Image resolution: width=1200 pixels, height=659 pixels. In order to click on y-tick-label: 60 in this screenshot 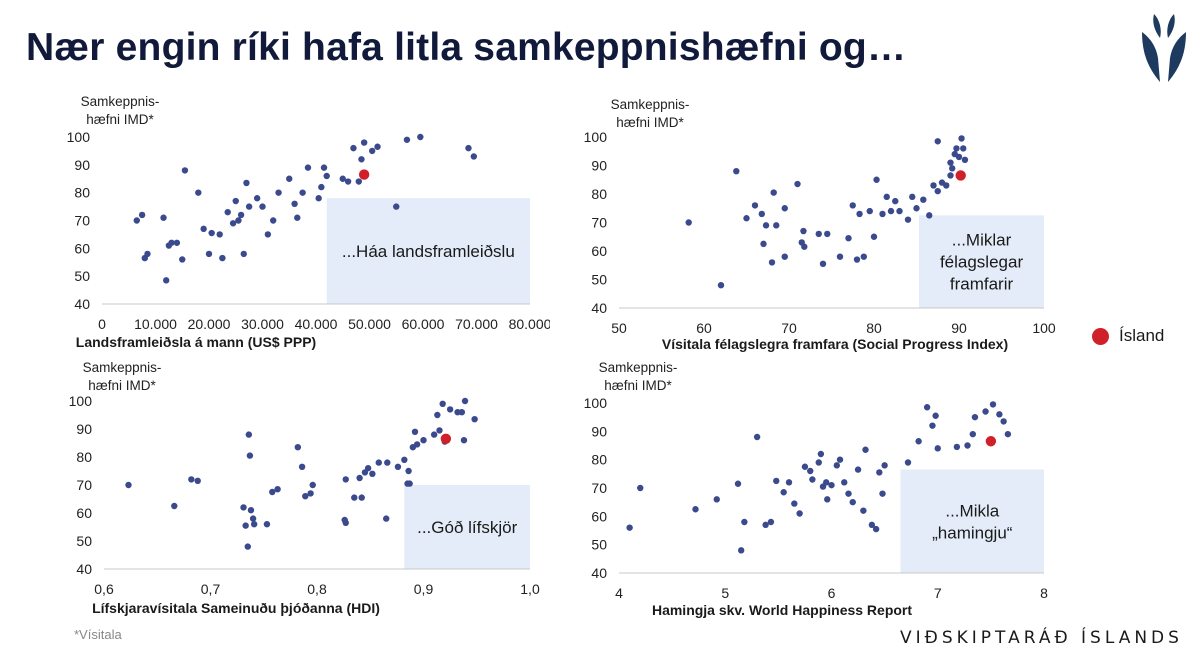, I will do `click(84, 513)`.